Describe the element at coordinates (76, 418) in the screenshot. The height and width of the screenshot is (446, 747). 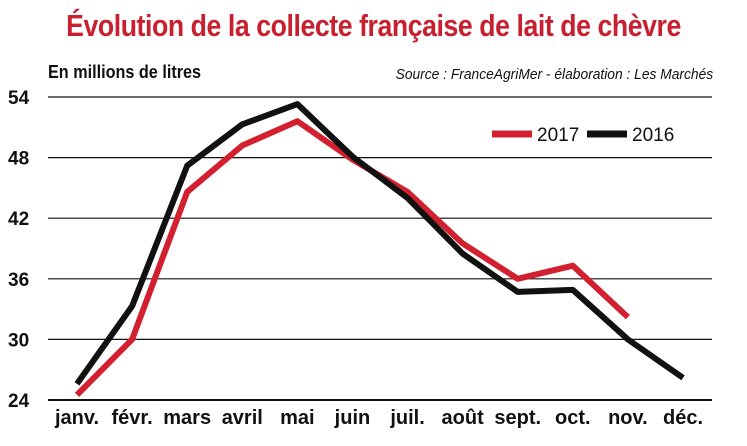
I see `x-tick-label: janv.` at that location.